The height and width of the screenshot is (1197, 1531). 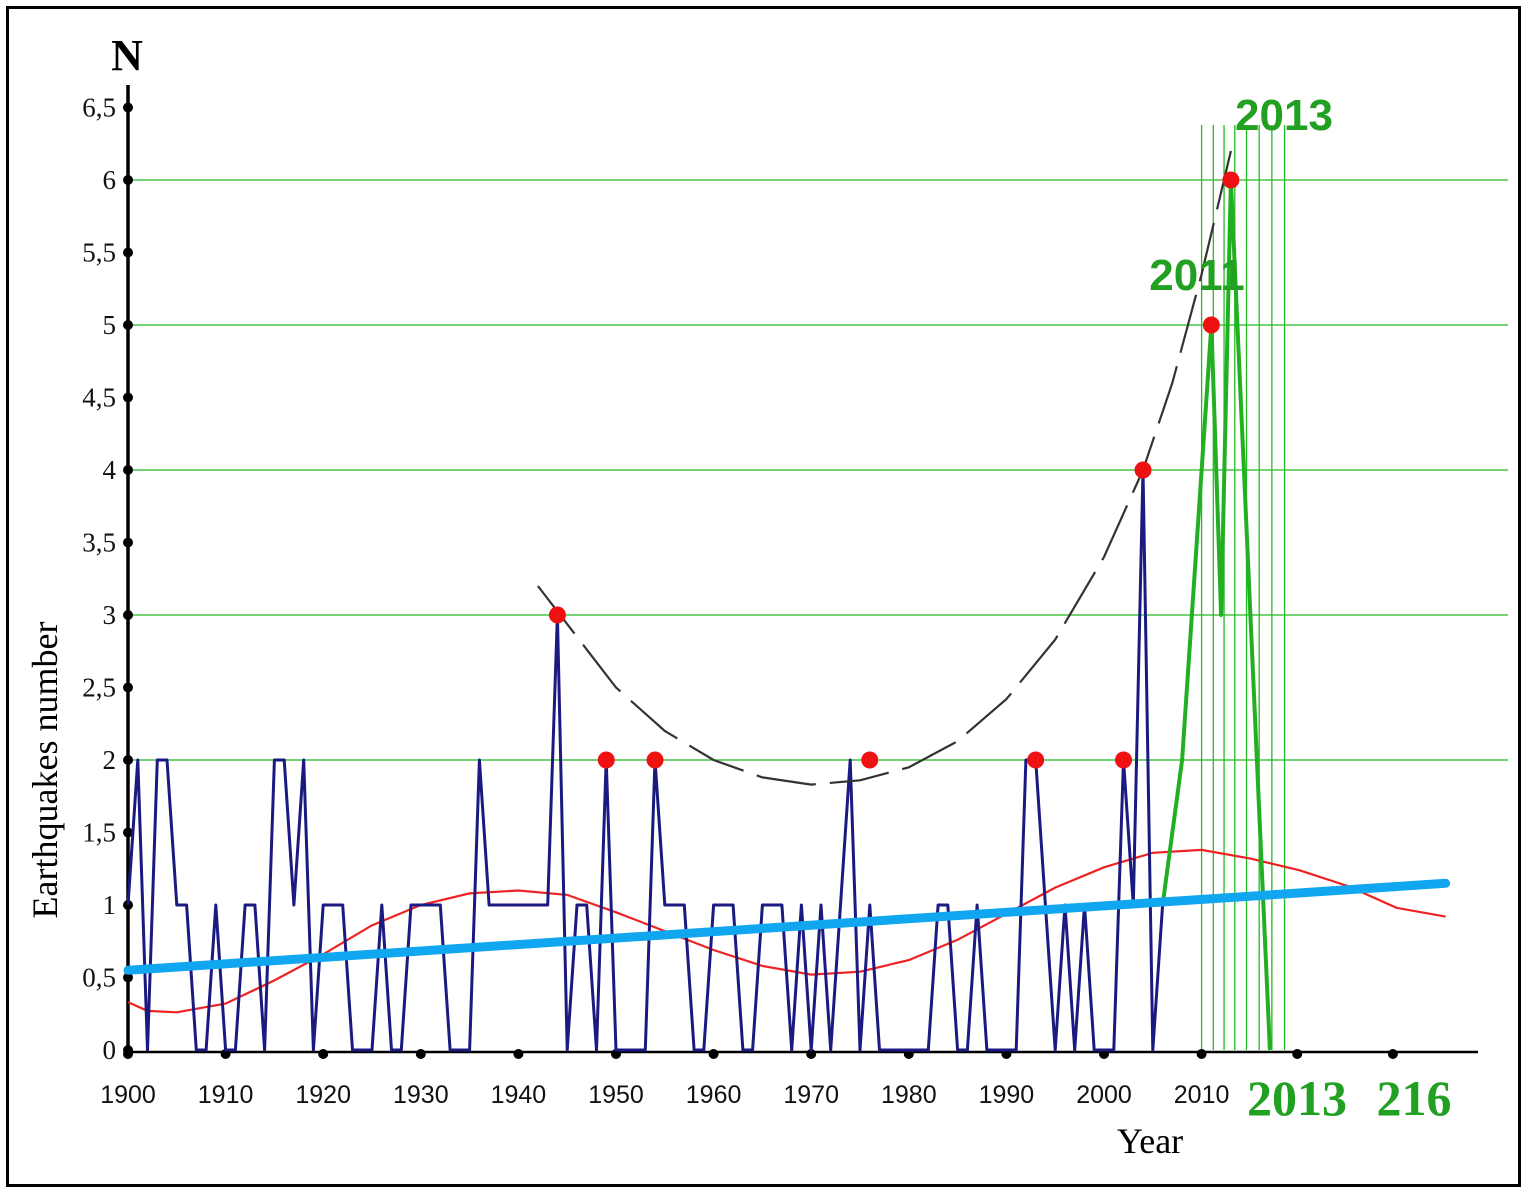 I want to click on x-tick-label: 2000, so click(x=1104, y=1095).